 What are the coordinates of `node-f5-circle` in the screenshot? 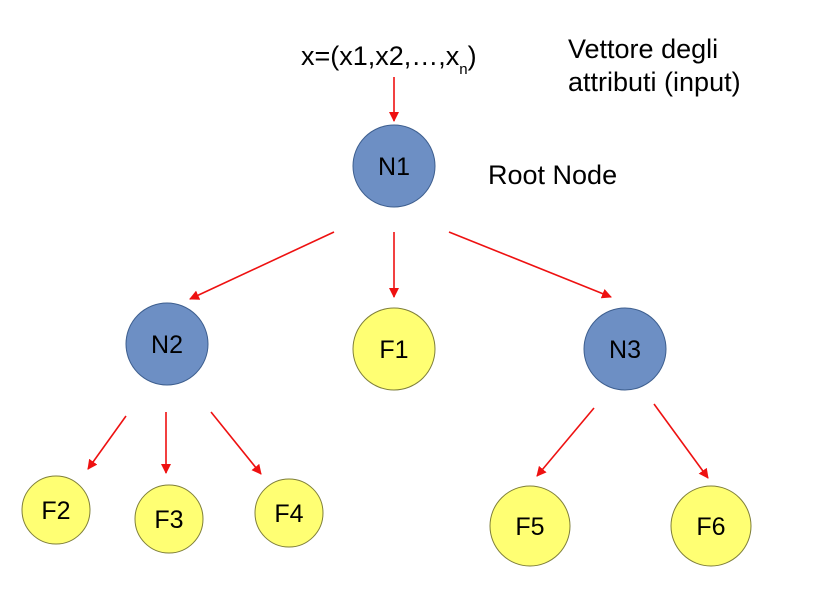 It's located at (530, 526).